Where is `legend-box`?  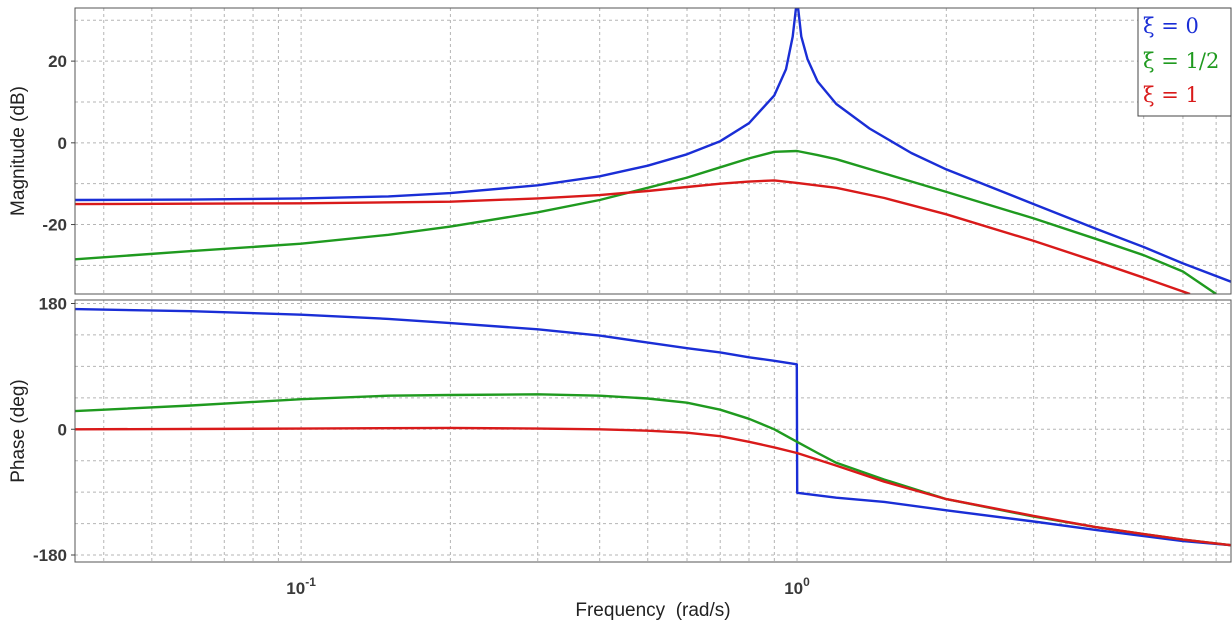
legend-box is located at coordinates (1184, 62).